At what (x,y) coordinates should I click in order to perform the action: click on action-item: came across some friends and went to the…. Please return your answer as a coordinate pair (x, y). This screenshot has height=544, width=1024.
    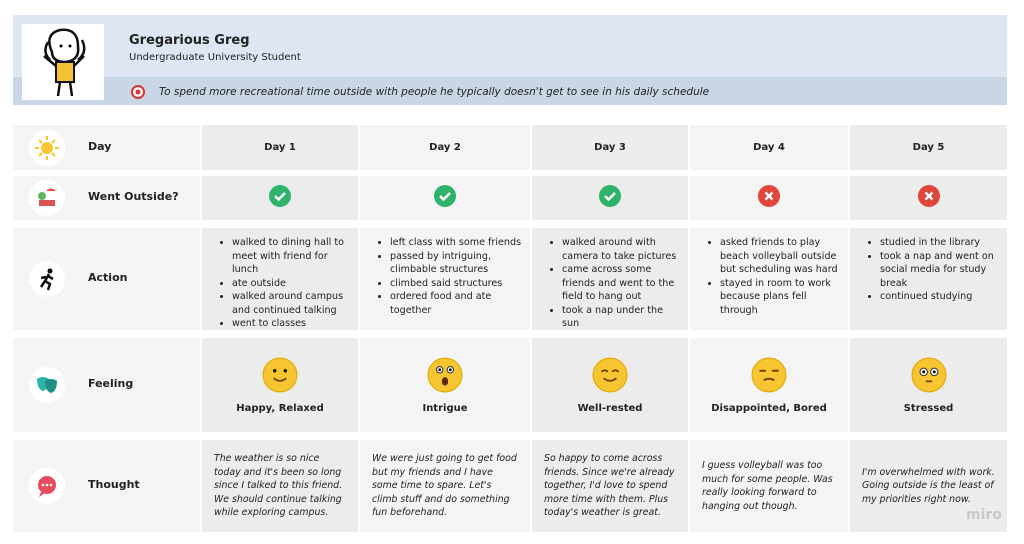
    Looking at the image, I should click on (621, 283).